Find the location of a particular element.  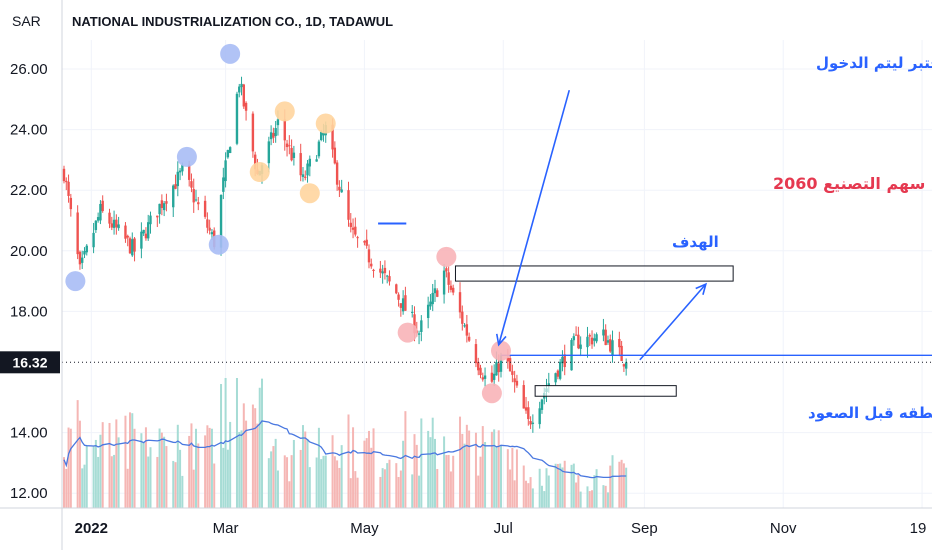

target-label: الهدف is located at coordinates (695, 242).